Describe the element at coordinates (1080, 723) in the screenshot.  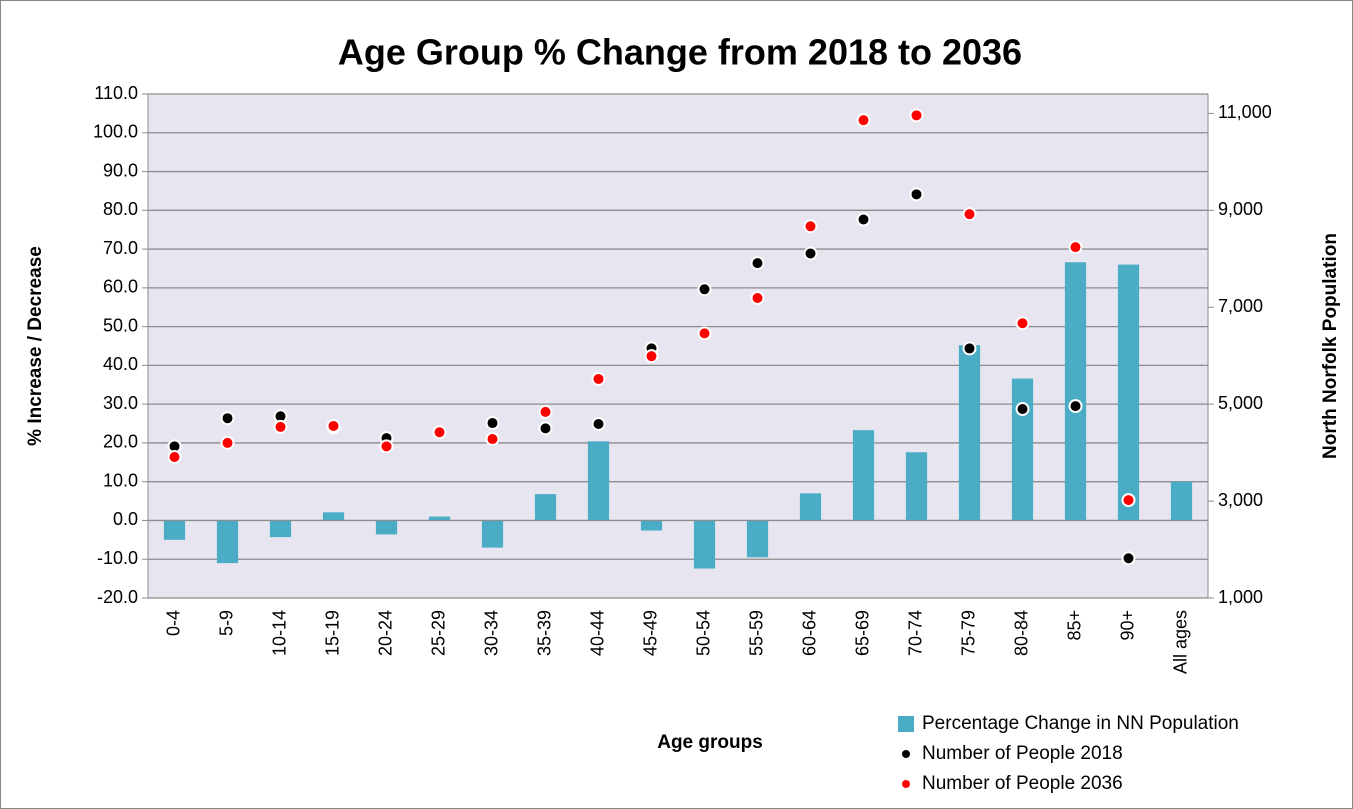
I see `legend-label: Percentage Change in NN Population` at that location.